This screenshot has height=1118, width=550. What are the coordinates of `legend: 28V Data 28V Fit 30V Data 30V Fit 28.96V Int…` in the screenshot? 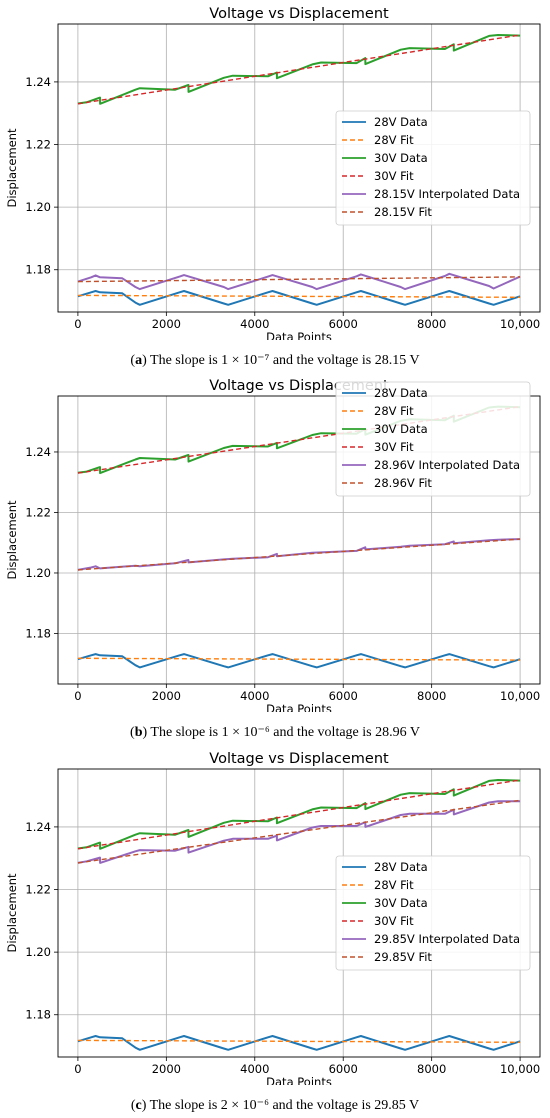 It's located at (433, 439).